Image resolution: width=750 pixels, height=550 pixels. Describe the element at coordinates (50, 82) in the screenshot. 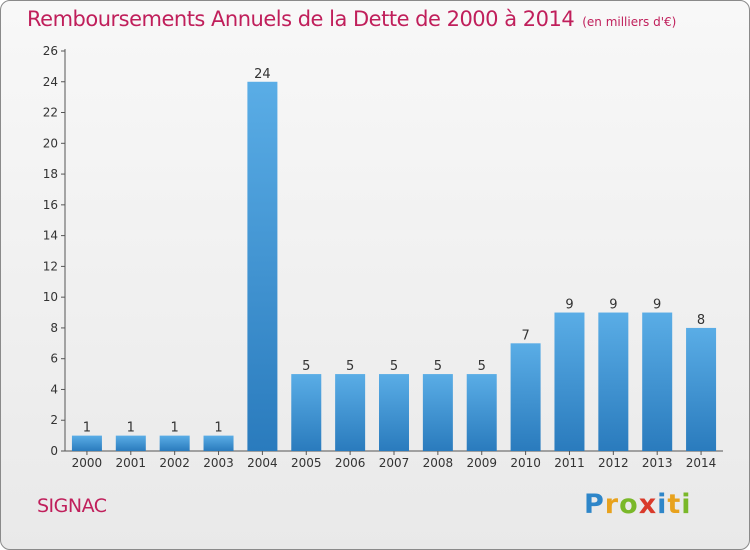

I see `y-tick-label: 24` at that location.